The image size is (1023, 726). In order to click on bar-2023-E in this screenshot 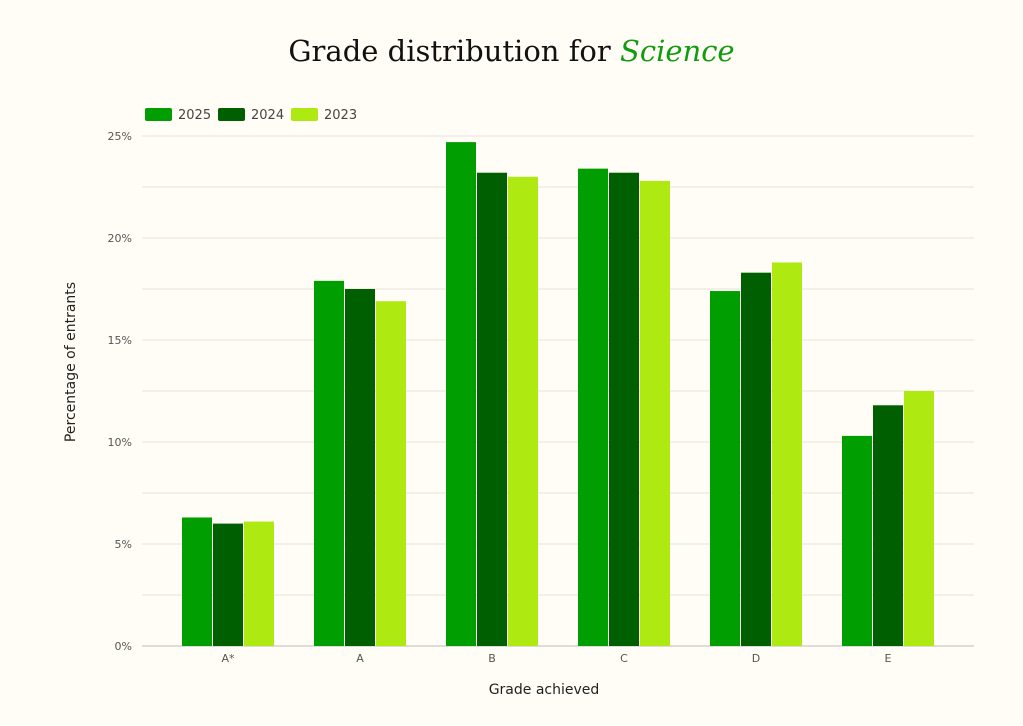, I will do `click(919, 518)`.